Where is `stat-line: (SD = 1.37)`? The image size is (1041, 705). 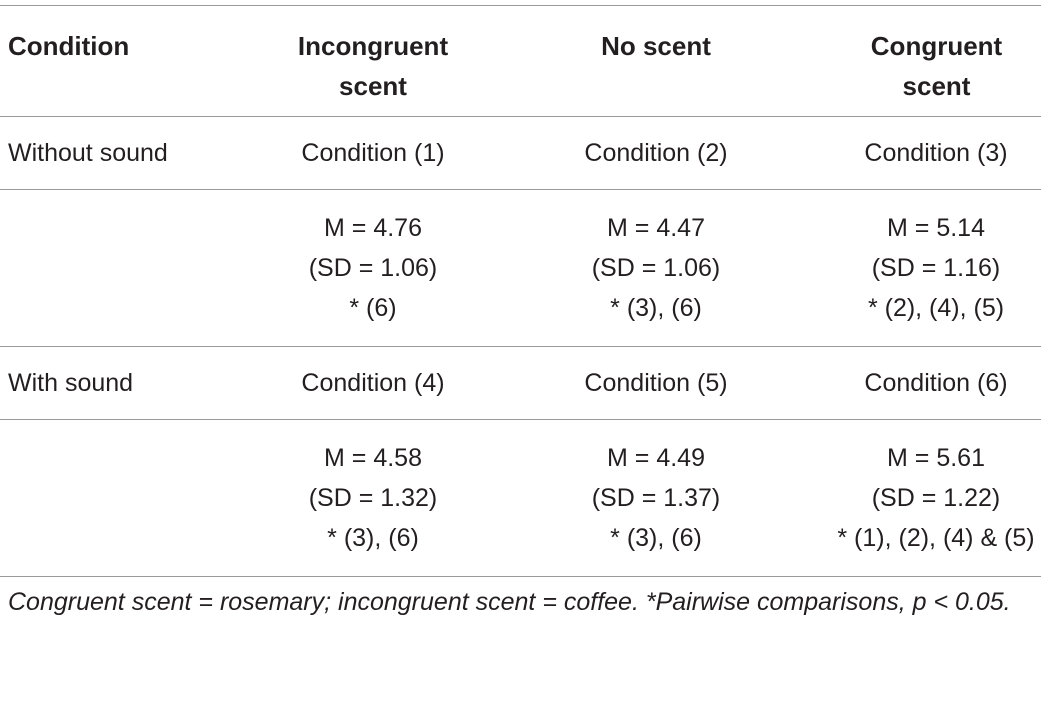 stat-line: (SD = 1.37) is located at coordinates (656, 498).